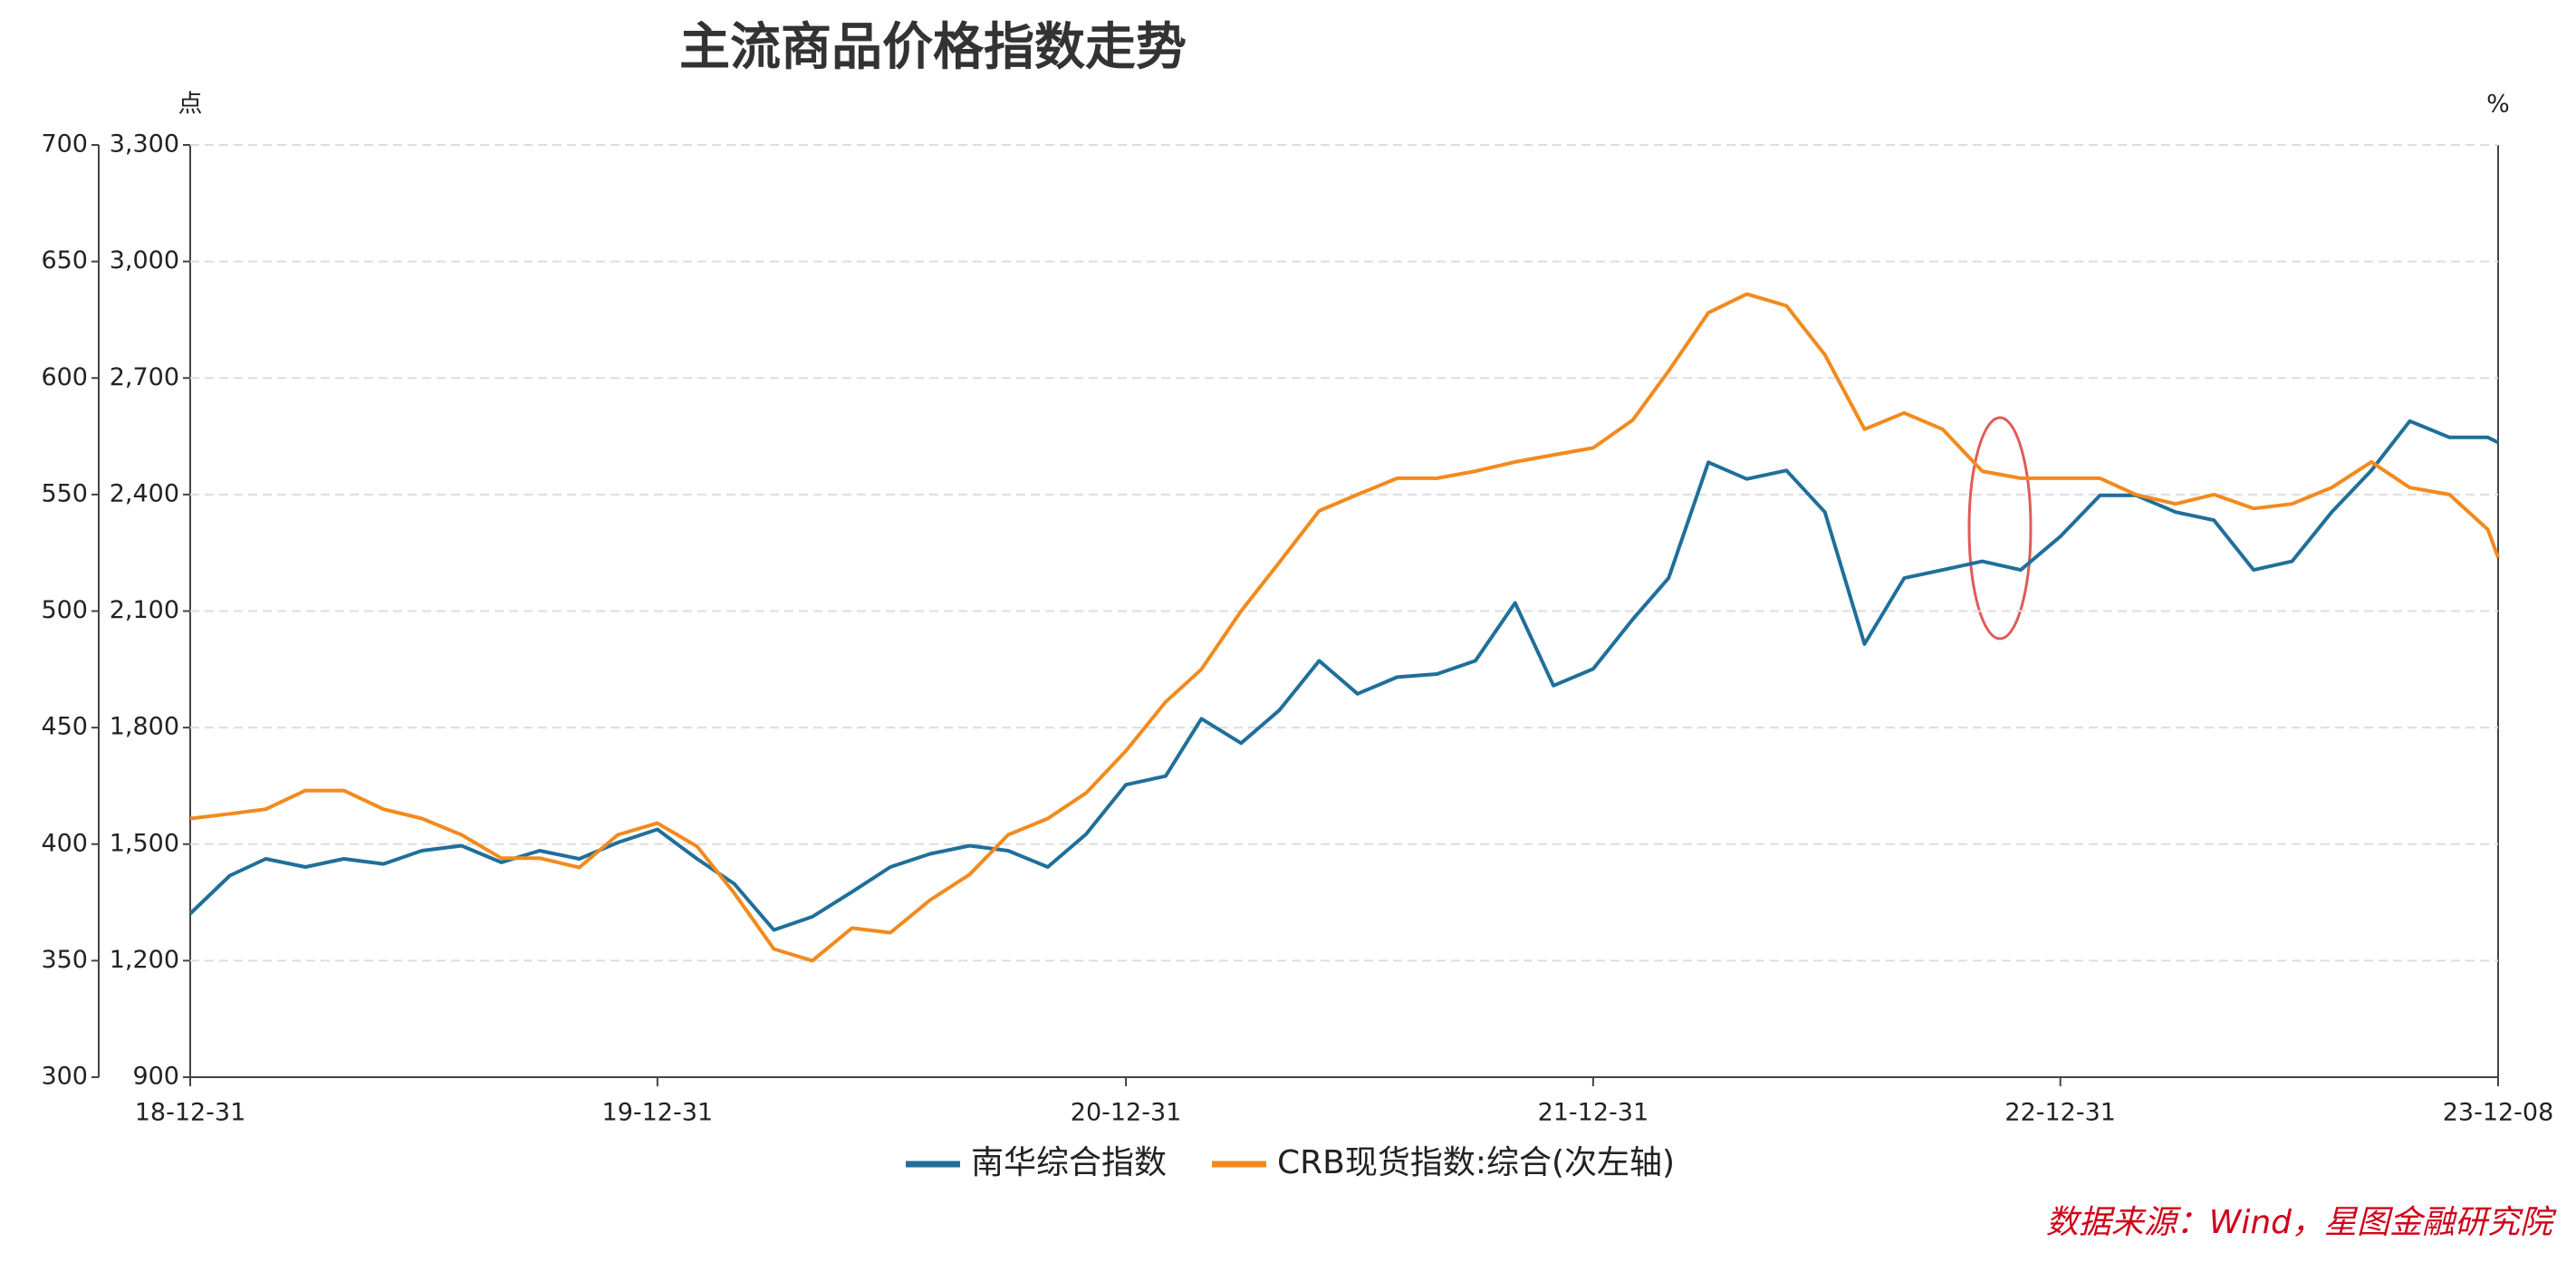 The height and width of the screenshot is (1262, 2576). I want to click on y2-tick-label: 2,100, so click(144, 610).